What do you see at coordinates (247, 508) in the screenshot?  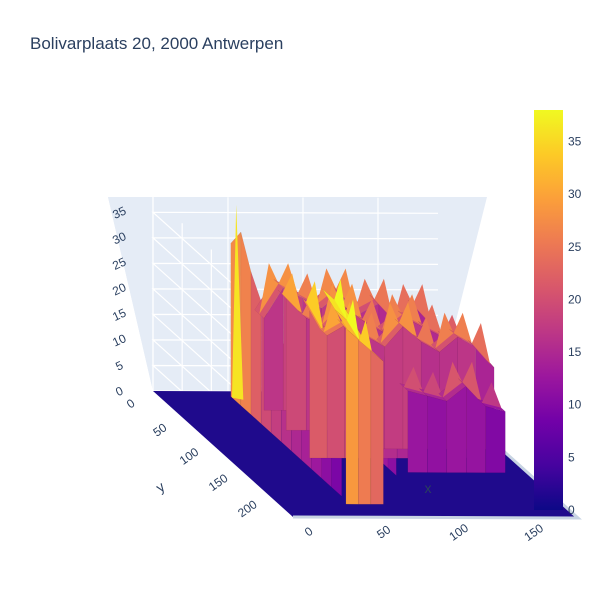 I see `y-tick-label: 200` at bounding box center [247, 508].